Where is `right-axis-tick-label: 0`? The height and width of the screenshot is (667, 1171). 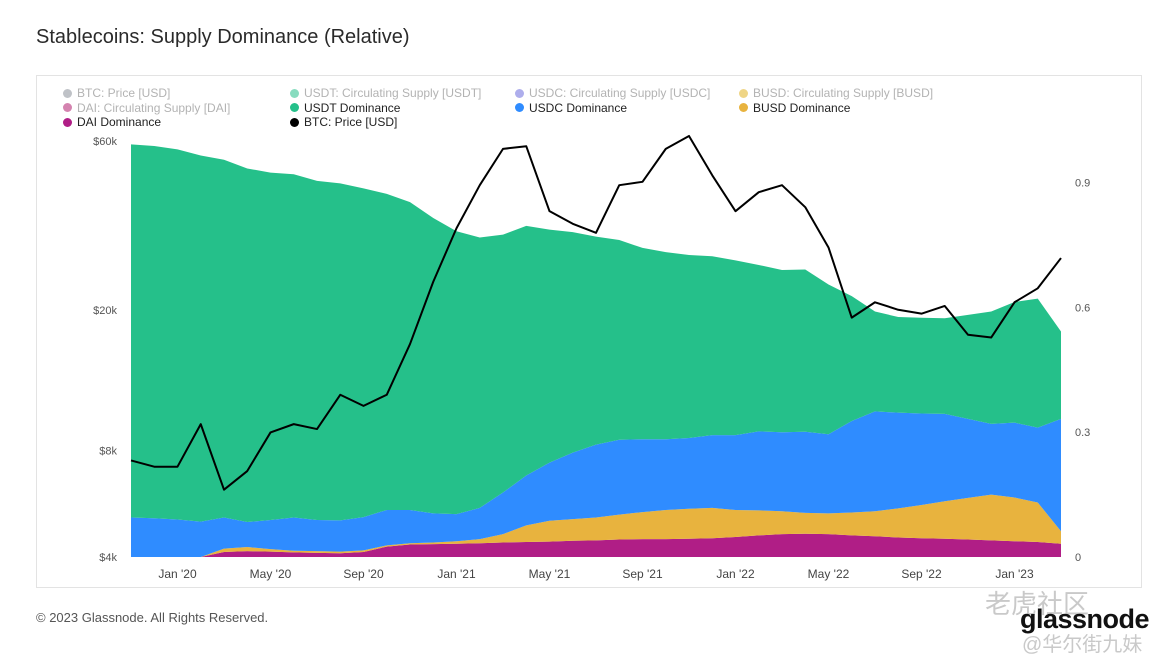 right-axis-tick-label: 0 is located at coordinates (1078, 558).